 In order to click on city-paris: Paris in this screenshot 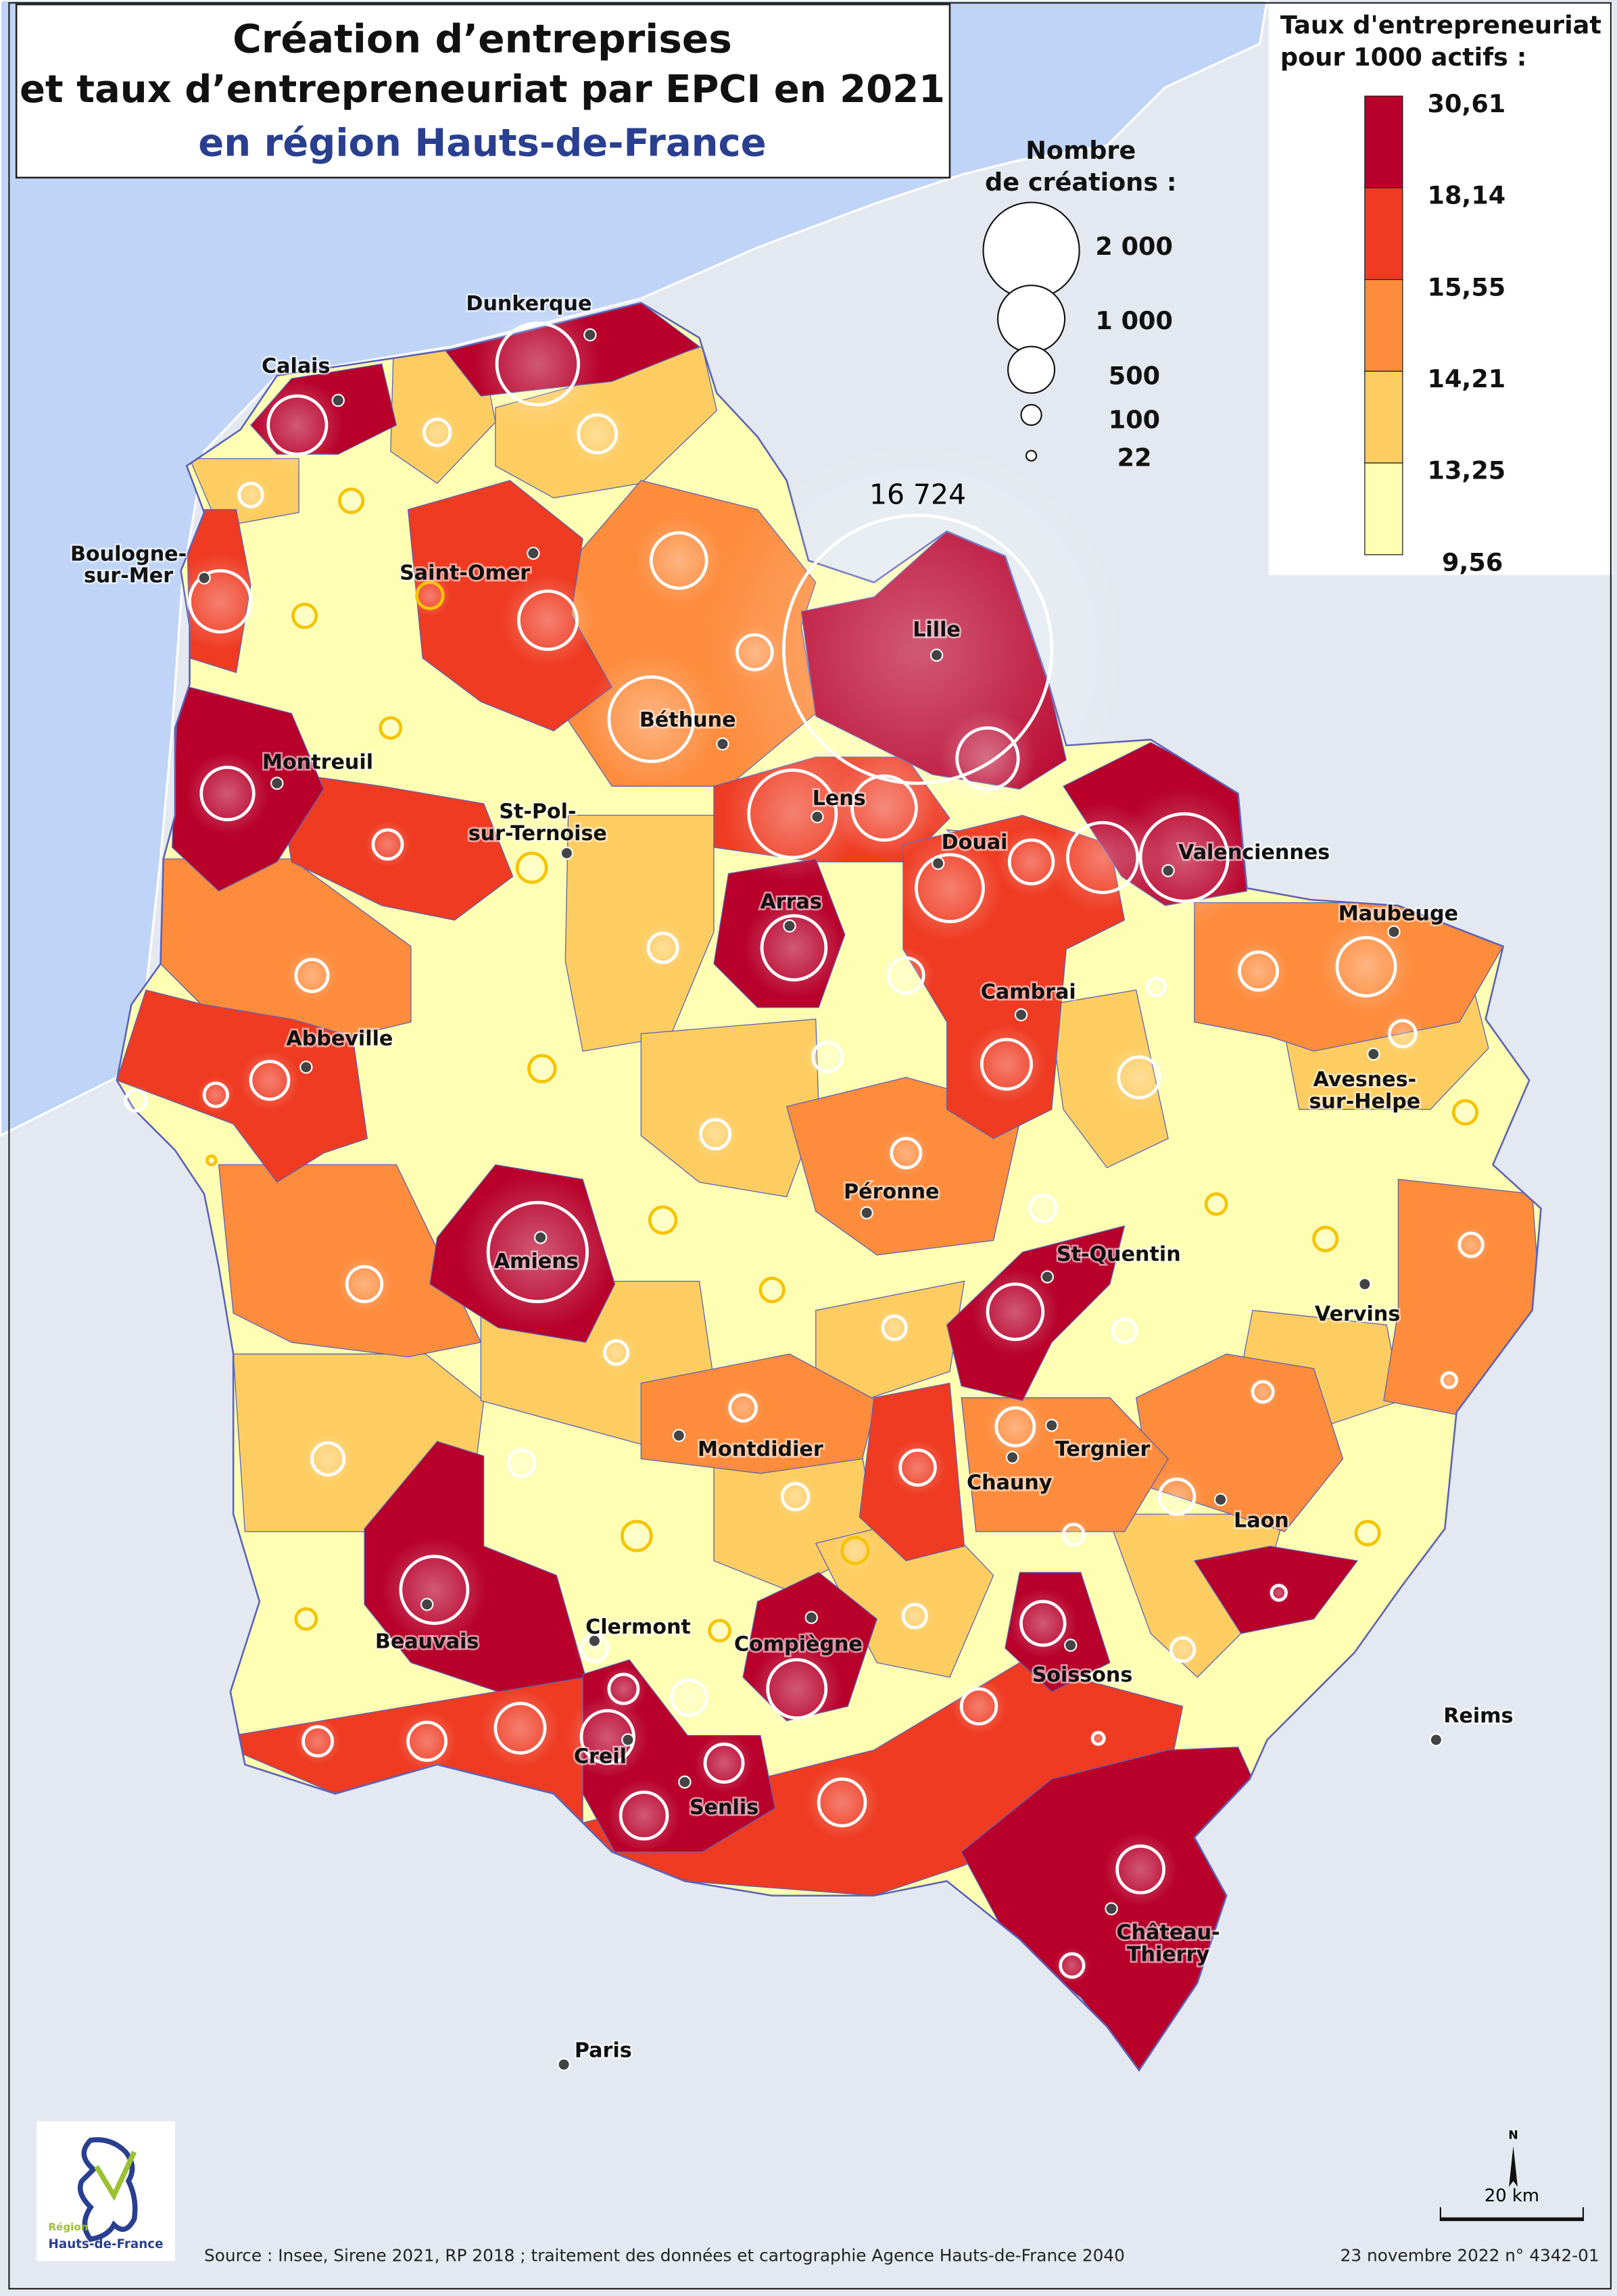, I will do `click(595, 2054)`.